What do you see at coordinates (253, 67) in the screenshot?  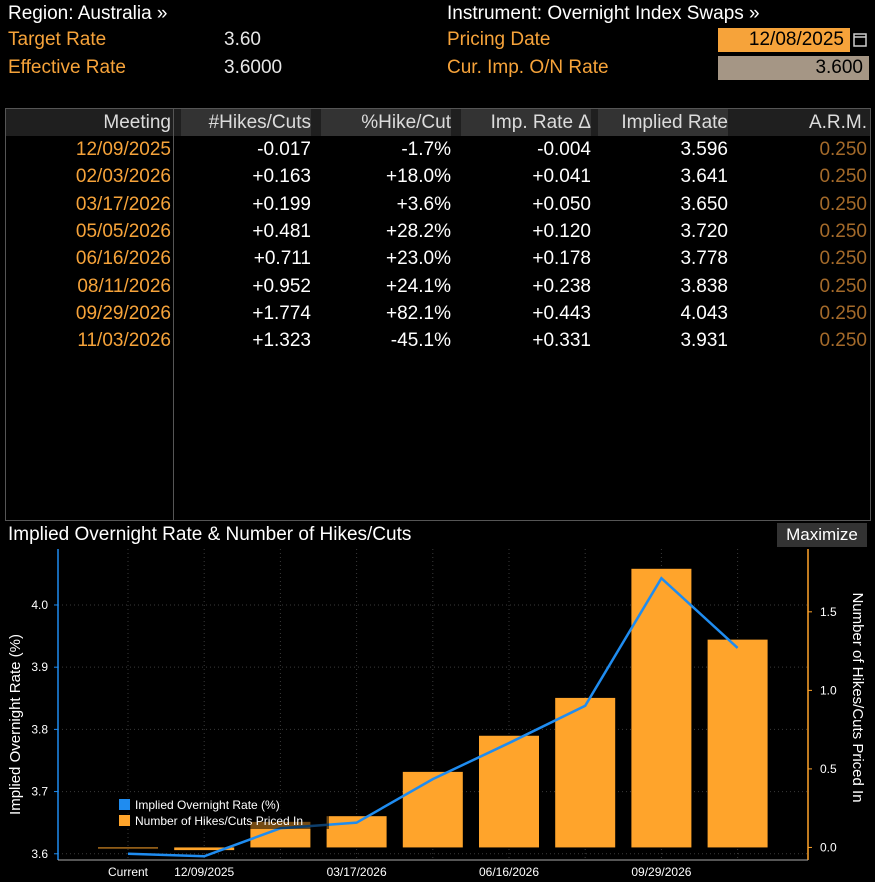 I see `effective-rate-value: 3.6000` at bounding box center [253, 67].